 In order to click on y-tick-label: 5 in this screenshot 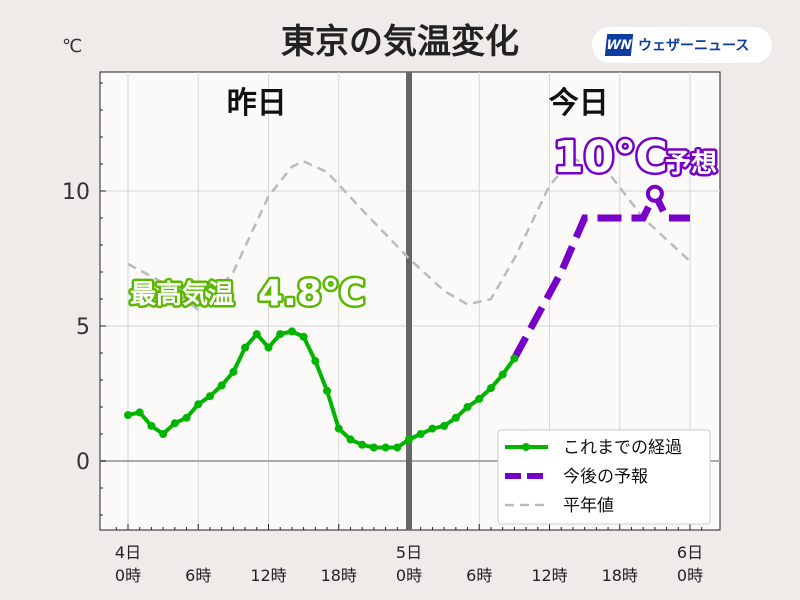, I will do `click(83, 327)`.